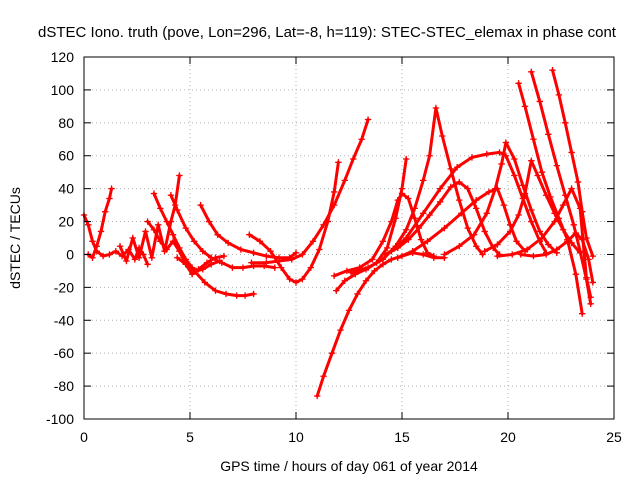 The height and width of the screenshot is (480, 640). I want to click on y-axis-label: dSTEC / TECUs, so click(15, 238).